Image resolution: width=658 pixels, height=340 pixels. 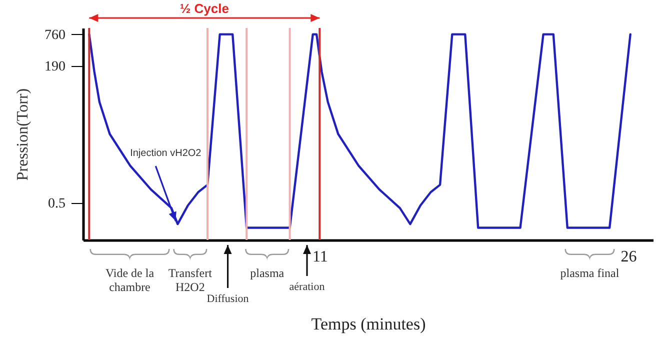 I want to click on text: aération, so click(x=307, y=287).